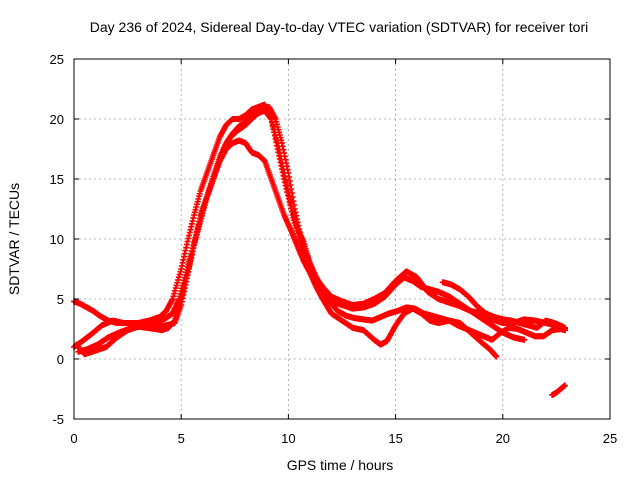 The image size is (640, 480). What do you see at coordinates (58, 419) in the screenshot?
I see `y-tick-label: -5` at bounding box center [58, 419].